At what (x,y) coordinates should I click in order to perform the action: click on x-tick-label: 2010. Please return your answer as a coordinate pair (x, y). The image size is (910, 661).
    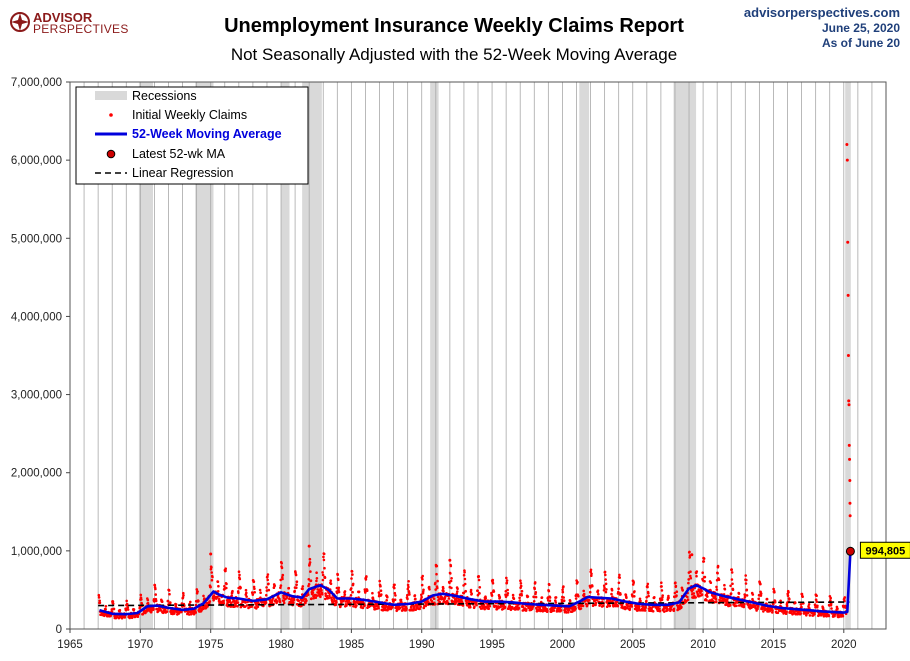
    Looking at the image, I should click on (703, 645).